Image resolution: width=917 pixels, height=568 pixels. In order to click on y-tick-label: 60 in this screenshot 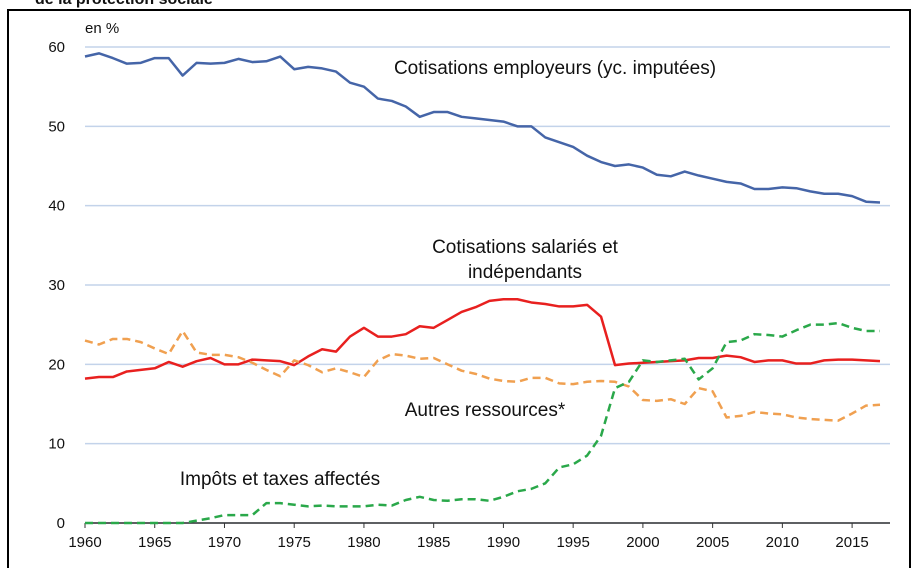, I will do `click(56, 47)`.